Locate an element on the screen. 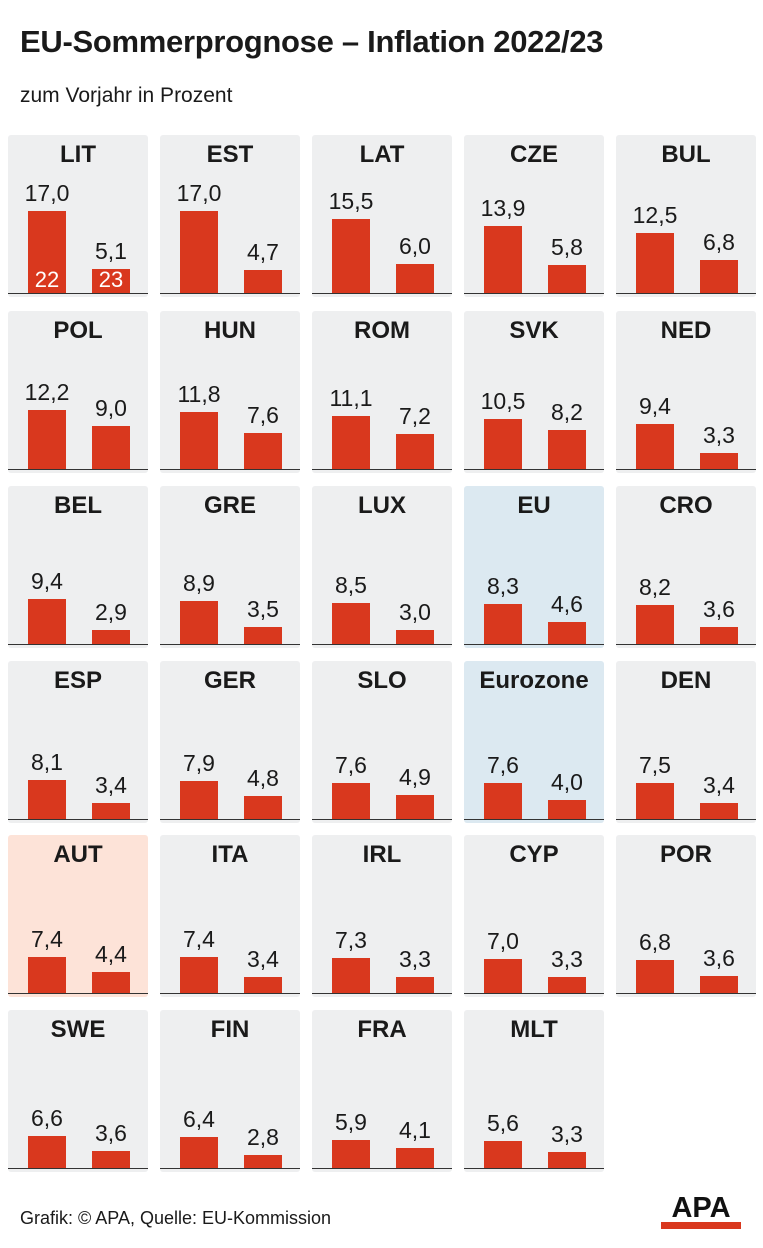 The height and width of the screenshot is (1248, 763). country-label: ITA is located at coordinates (230, 854).